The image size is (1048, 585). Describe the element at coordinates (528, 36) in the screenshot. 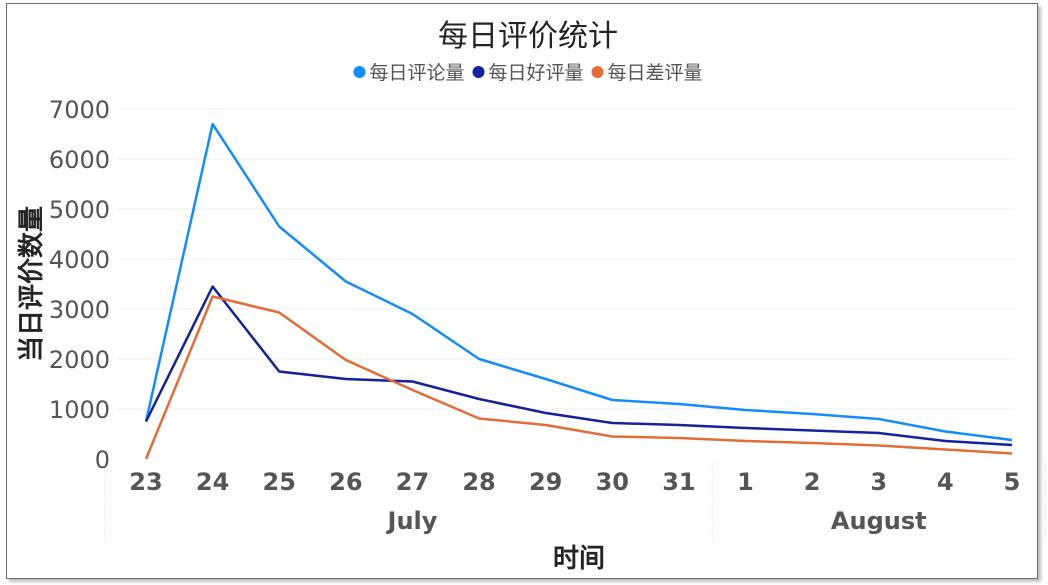

I see `chart-title: 每日评价统计` at that location.